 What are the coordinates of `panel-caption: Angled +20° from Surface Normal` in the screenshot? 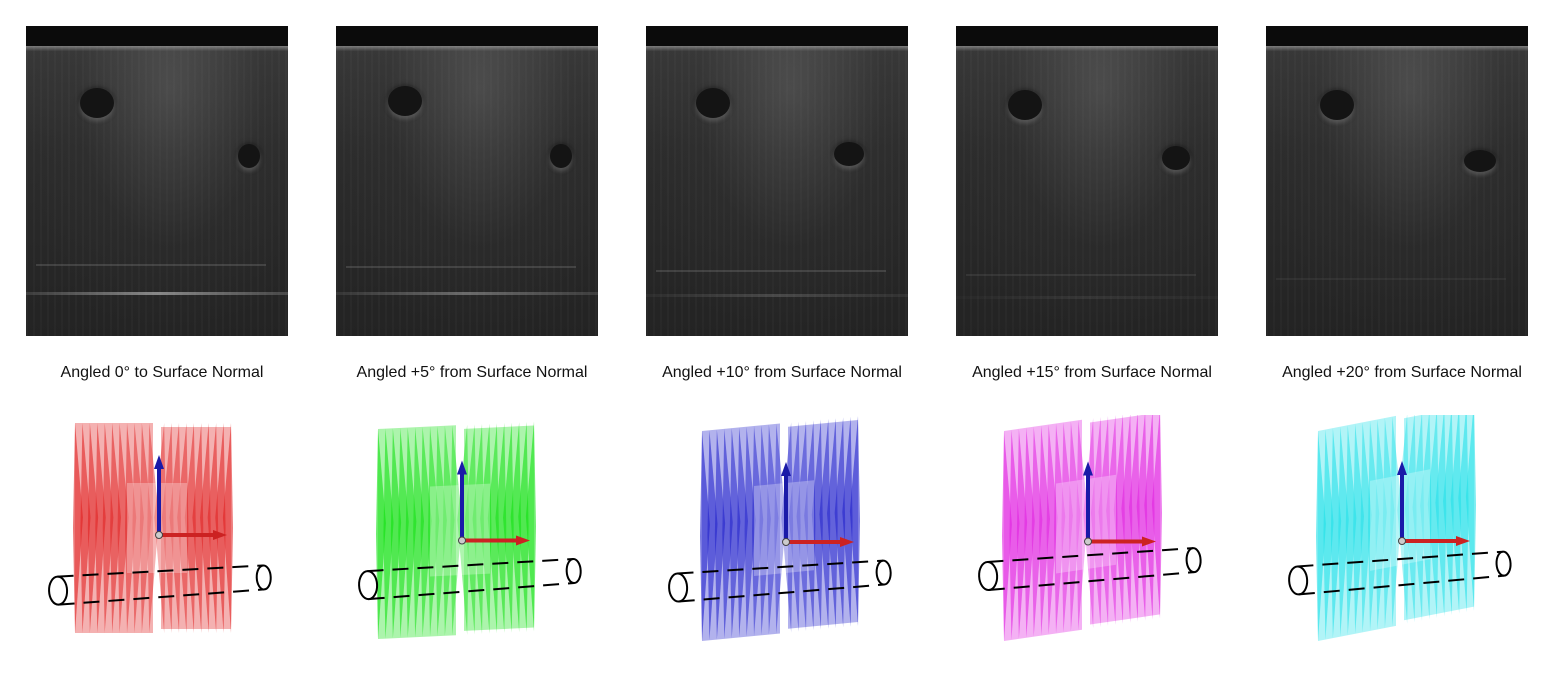 It's located at (1402, 372).